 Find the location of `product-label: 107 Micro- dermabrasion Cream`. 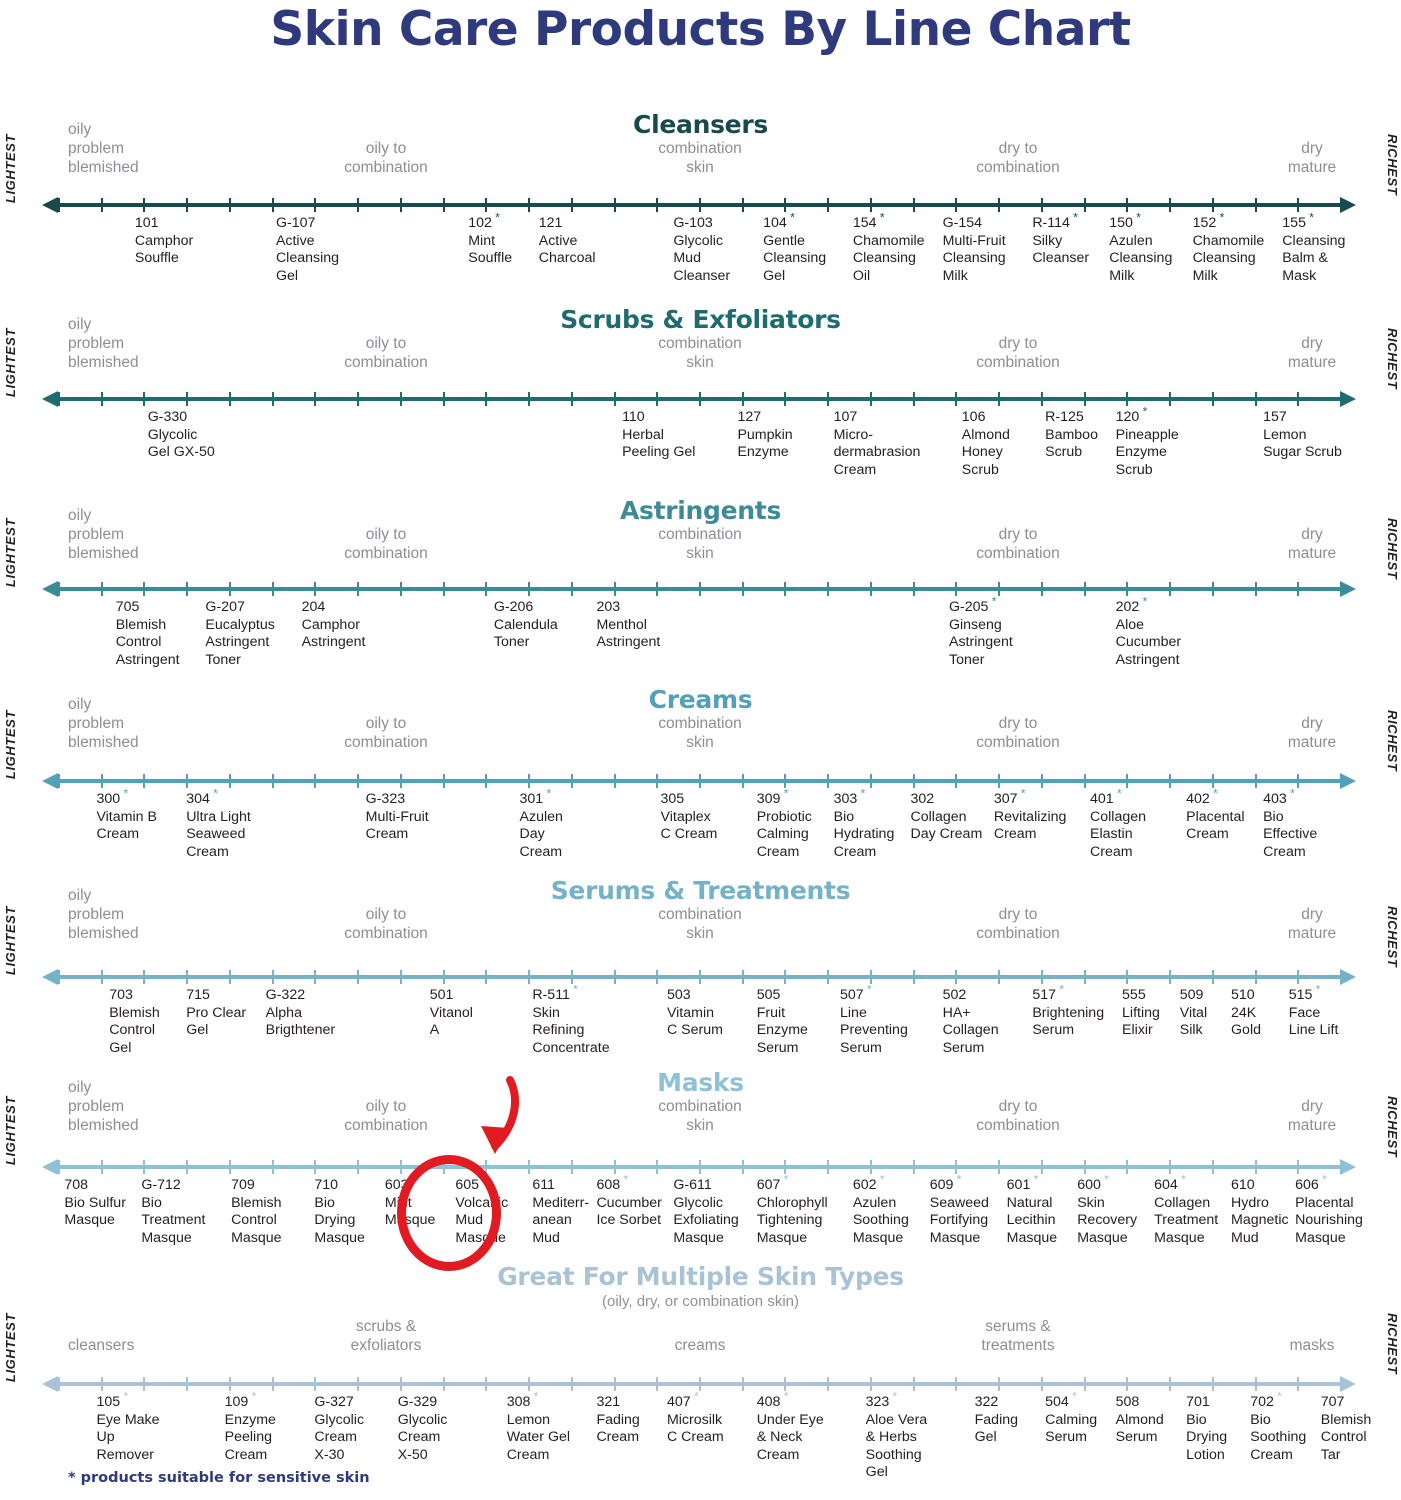

product-label: 107 Micro- dermabrasion Cream is located at coordinates (877, 444).